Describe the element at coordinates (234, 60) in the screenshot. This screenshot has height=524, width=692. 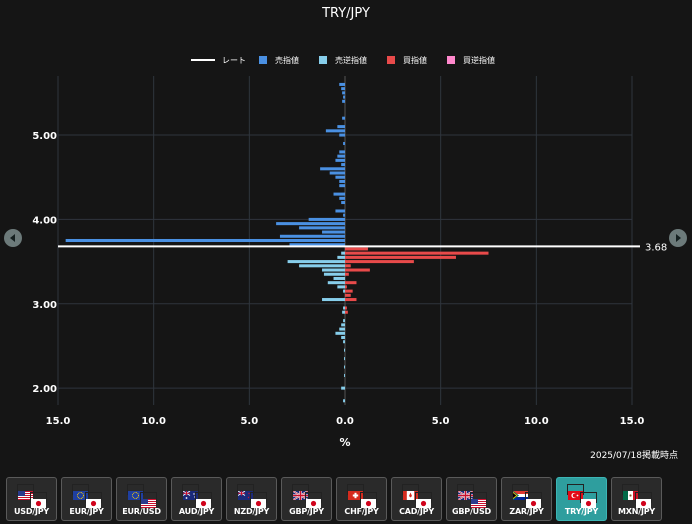
I see `legend-label: レート` at that location.